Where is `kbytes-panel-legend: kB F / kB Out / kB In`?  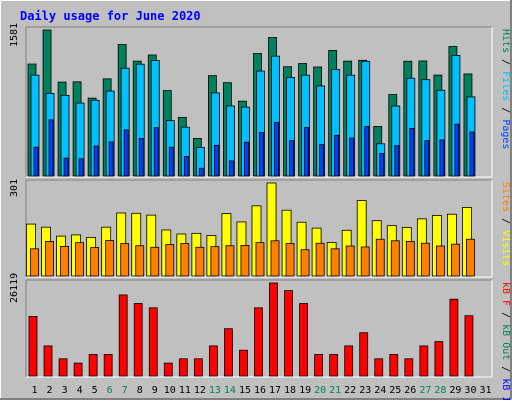
kbytes-panel-legend: kB F / kB Out / kB In is located at coordinates (505, 341).